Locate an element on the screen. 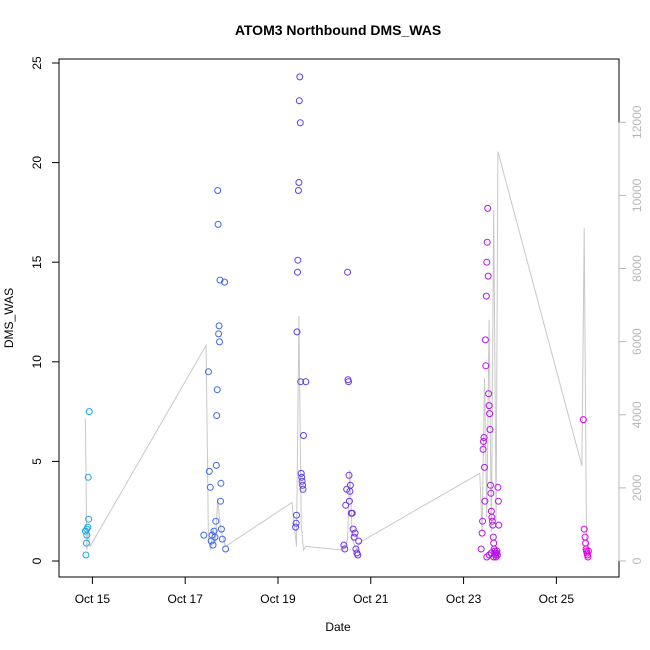 Image resolution: width=650 pixels, height=650 pixels. y-axis-right: 0 2000 4000 6000 8000 10000 12000 is located at coordinates (631, 334).